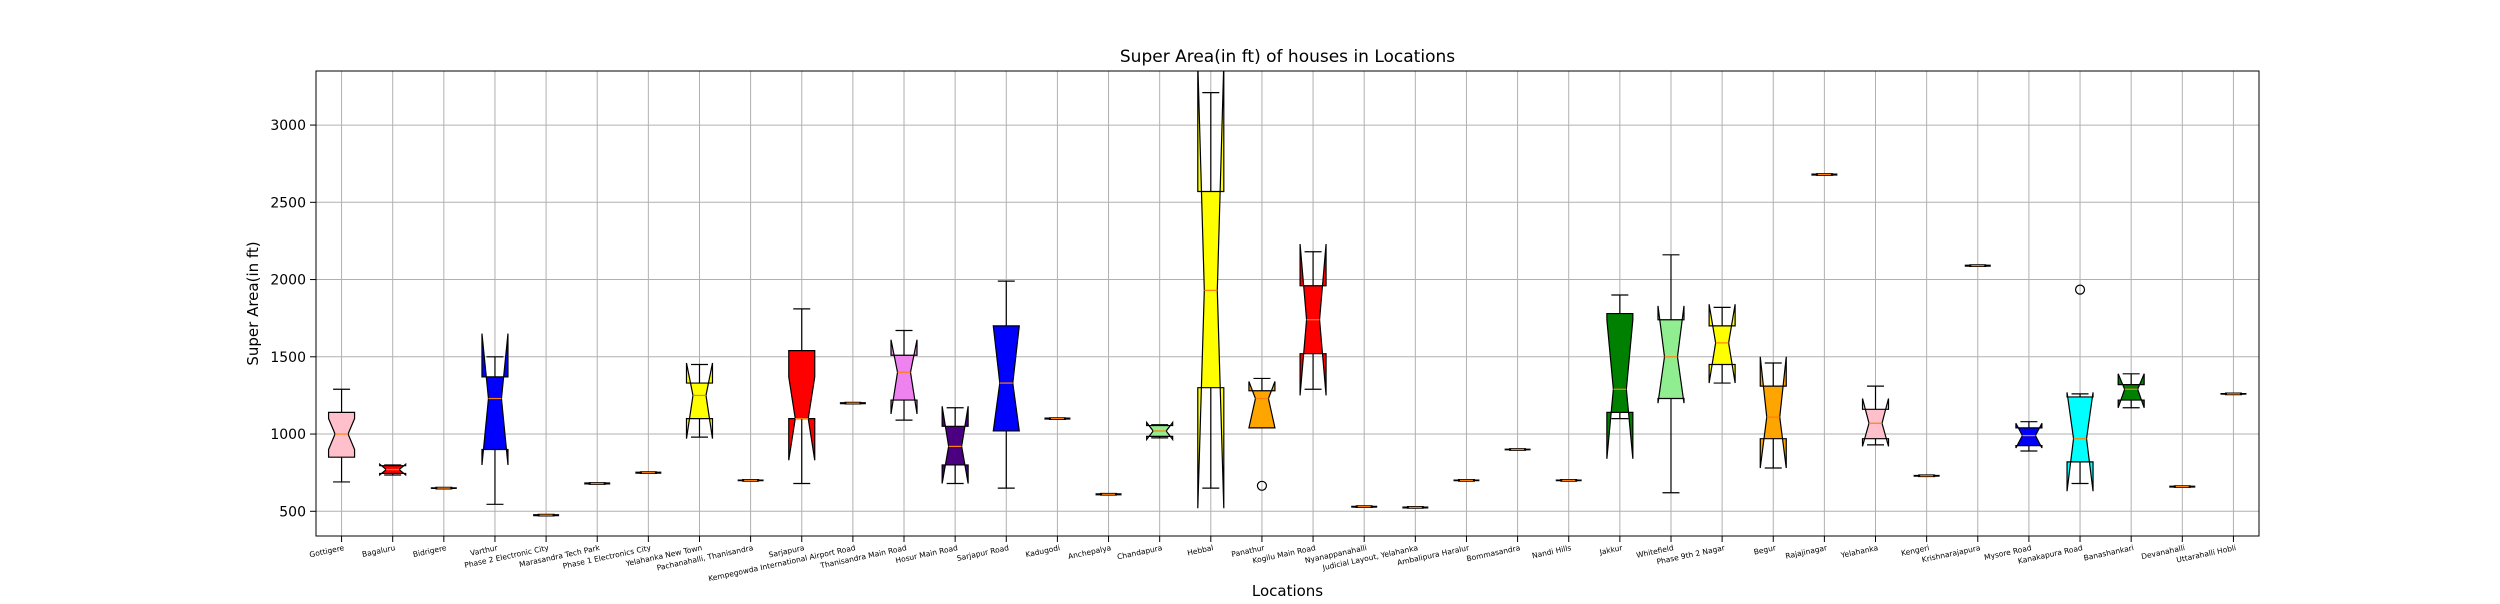  I want to click on y-tick-label: 2000, so click(288, 281).